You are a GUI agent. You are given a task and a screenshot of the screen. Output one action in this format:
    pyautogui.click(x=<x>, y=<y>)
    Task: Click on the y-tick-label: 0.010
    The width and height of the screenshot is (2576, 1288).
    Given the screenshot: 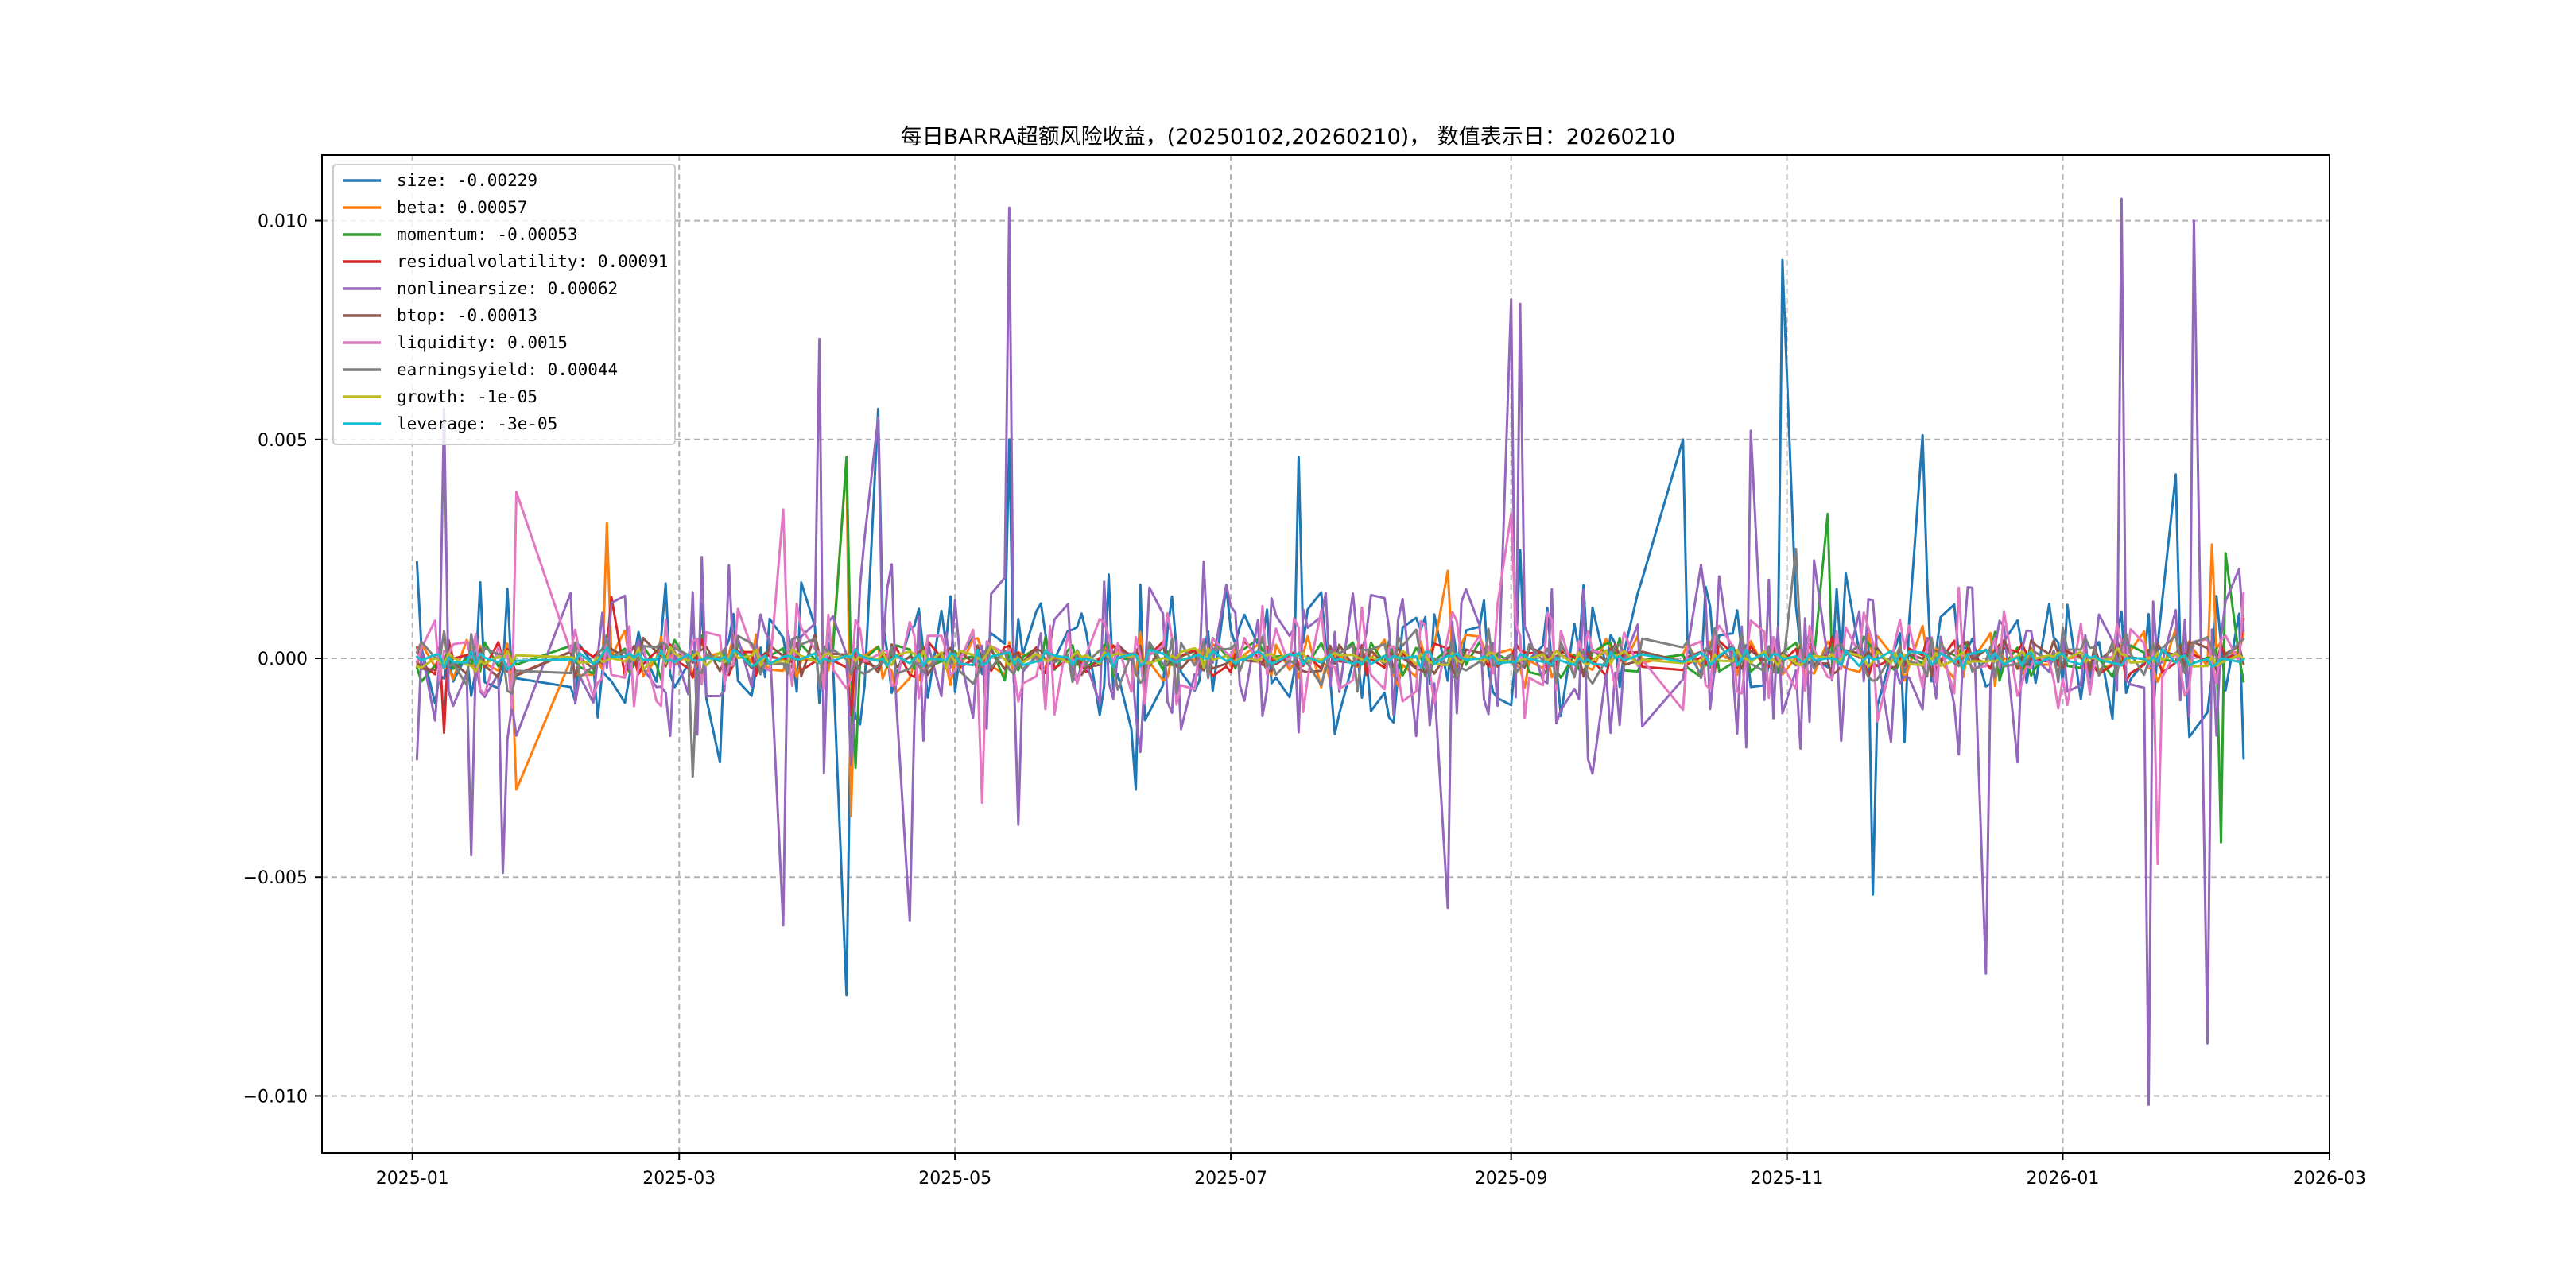 What is the action you would take?
    pyautogui.click(x=283, y=222)
    